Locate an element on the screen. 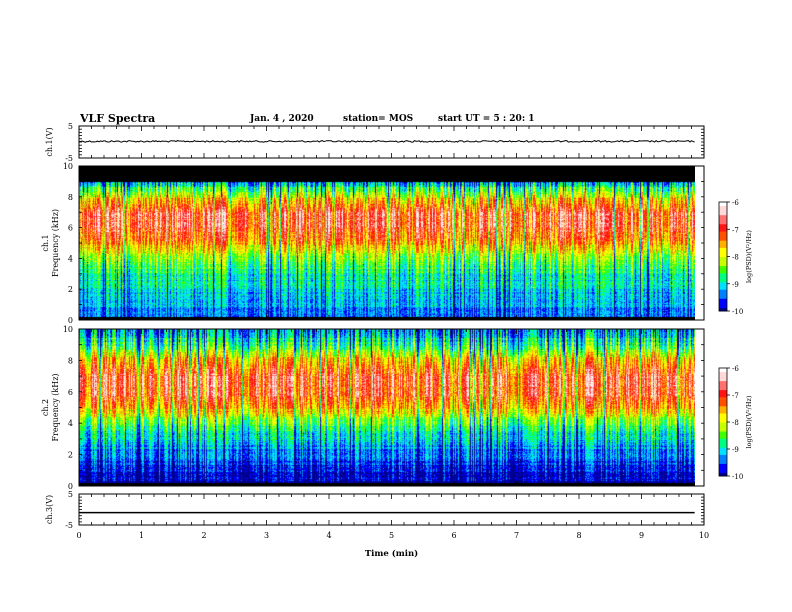 The image size is (792, 612). colorbar-tick-label: -9 is located at coordinates (735, 285).